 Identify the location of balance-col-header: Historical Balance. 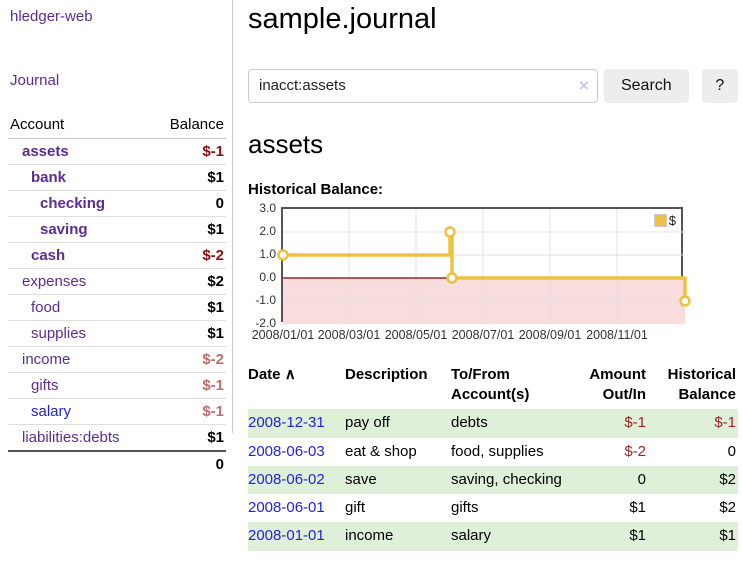
(701, 384).